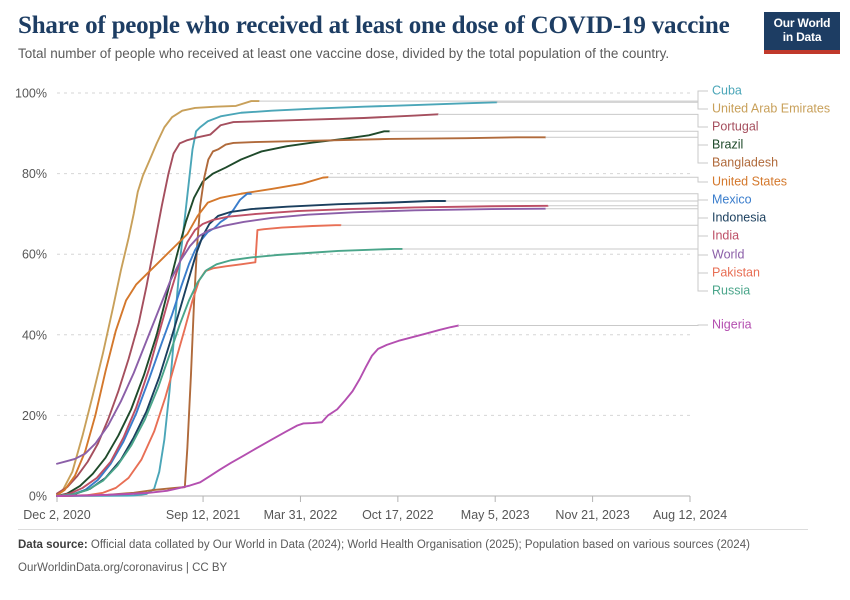  Describe the element at coordinates (56, 515) in the screenshot. I see `x-tick-label: Dec 2, 2020` at that location.